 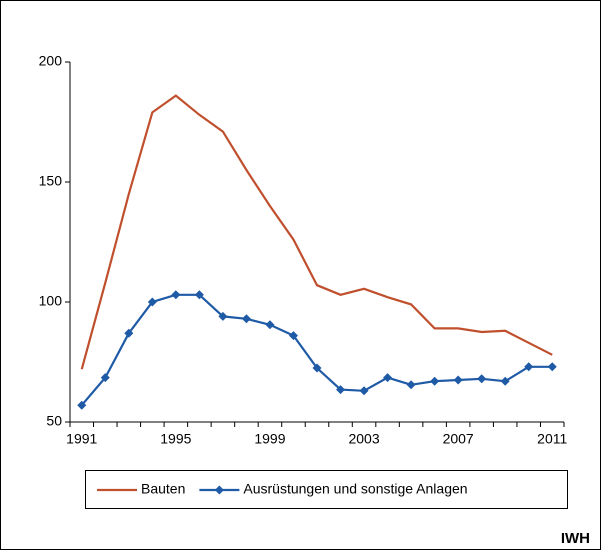 I want to click on x-tick-label: 1999, so click(x=269, y=439).